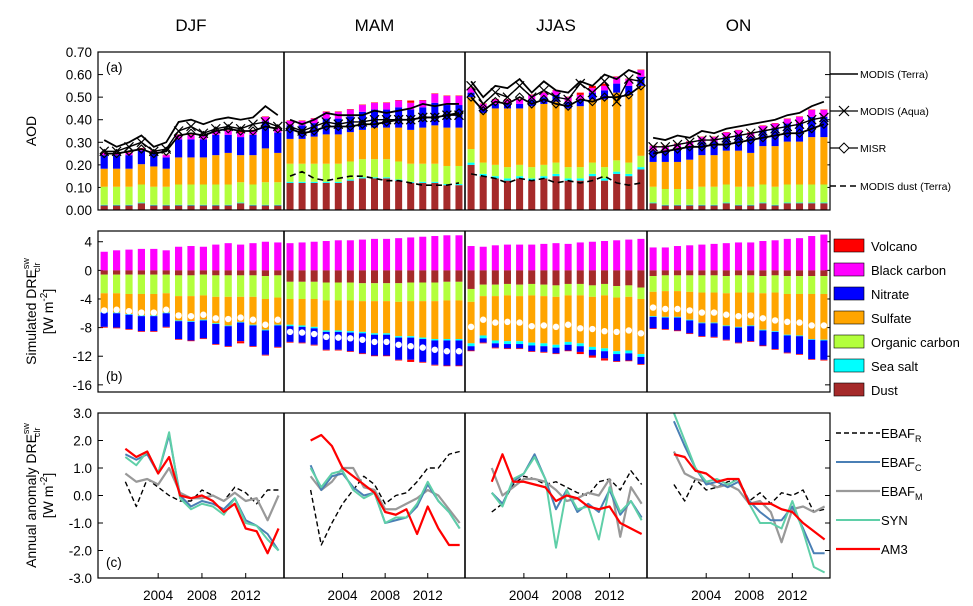 The height and width of the screenshot is (606, 973). What do you see at coordinates (889, 270) in the screenshot?
I see `legend-b-item: Black carbon` at bounding box center [889, 270].